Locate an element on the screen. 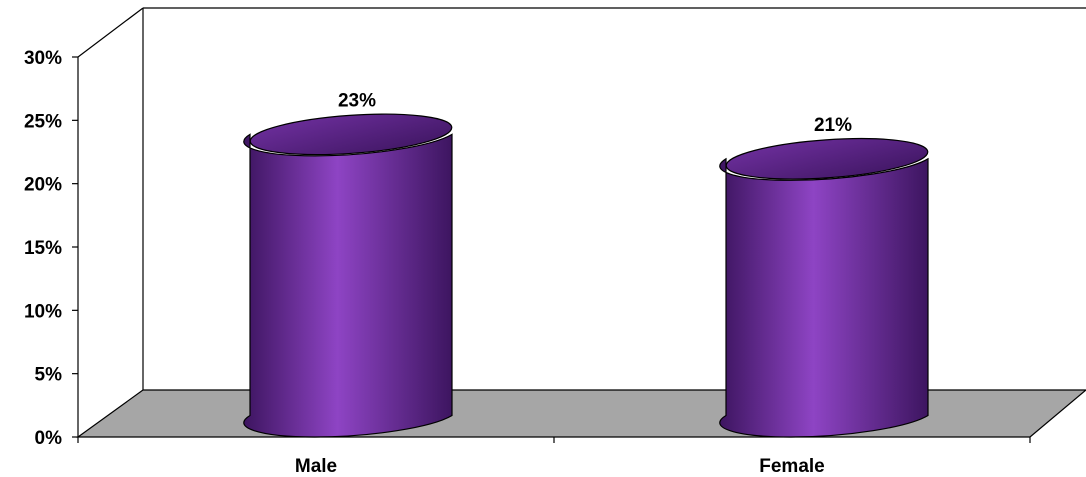  data-label: 21% is located at coordinates (833, 125).